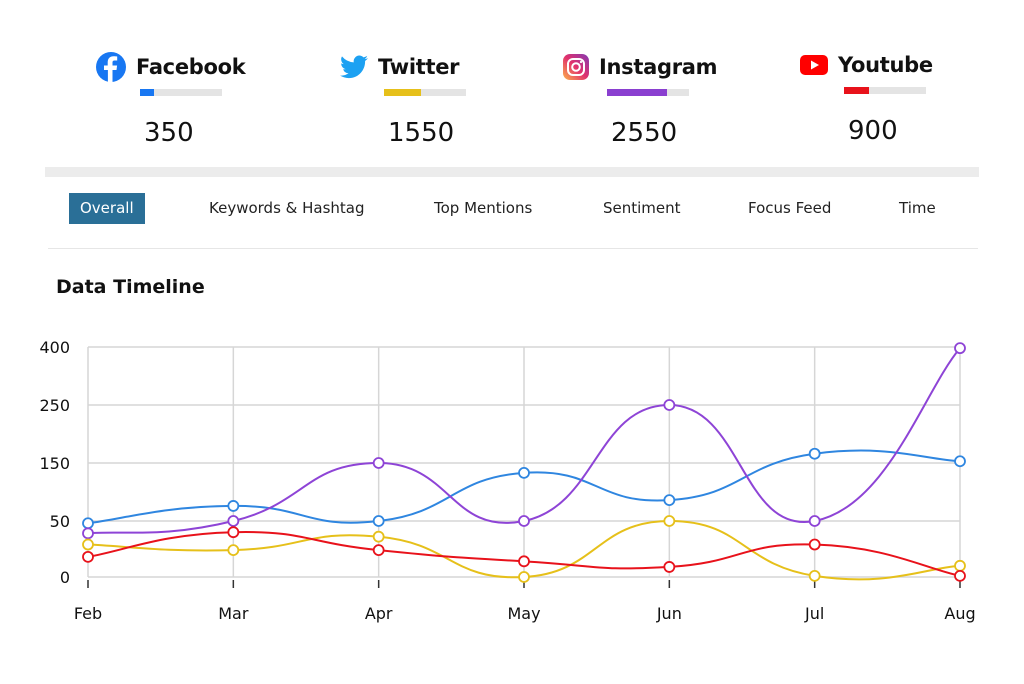 This screenshot has height=684, width=1024. I want to click on stat-value: 1550, so click(421, 133).